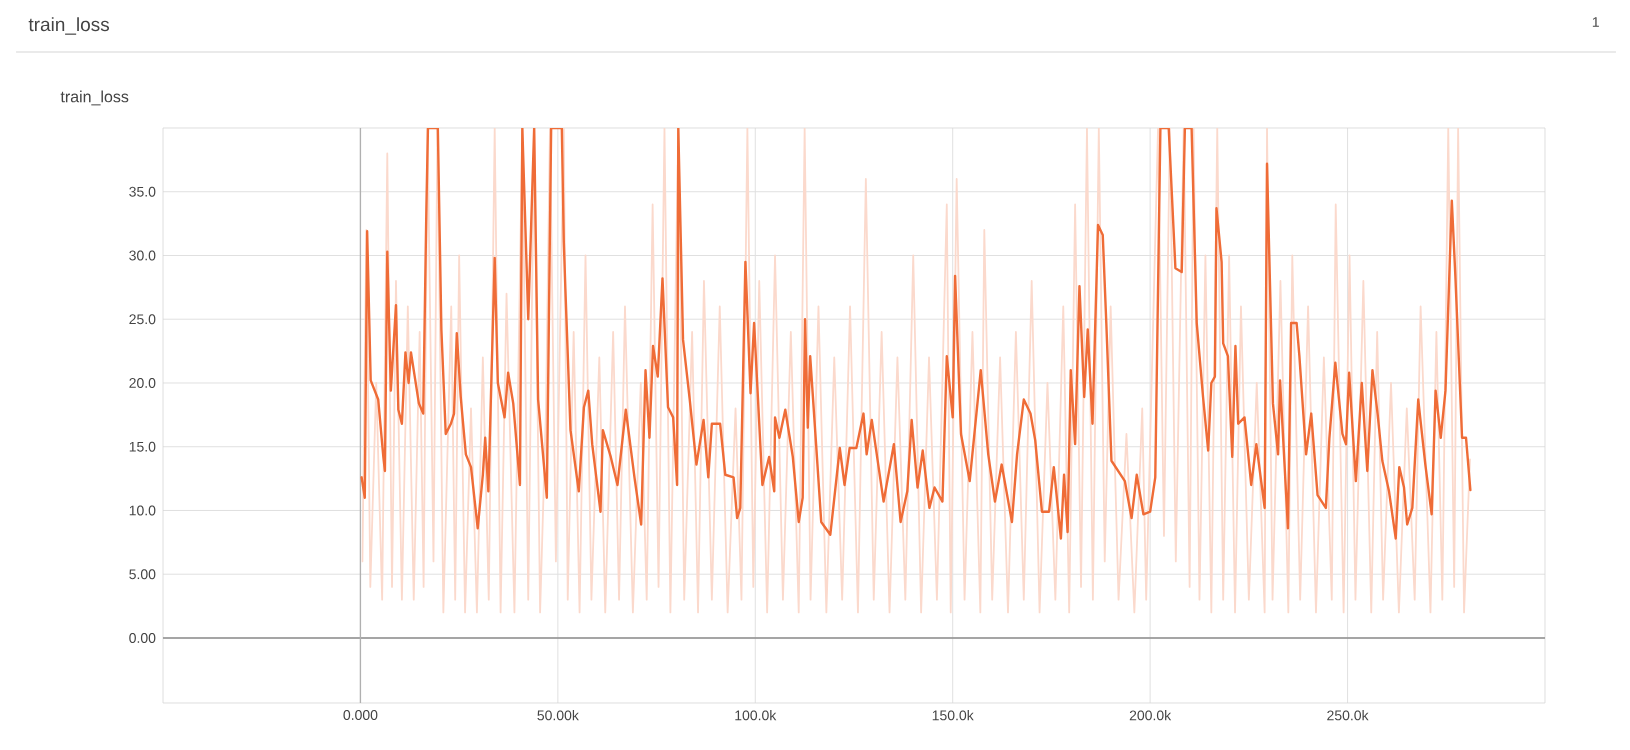 This screenshot has width=1630, height=750. Describe the element at coordinates (142, 638) in the screenshot. I see `y-tick-label: 0.00` at that location.